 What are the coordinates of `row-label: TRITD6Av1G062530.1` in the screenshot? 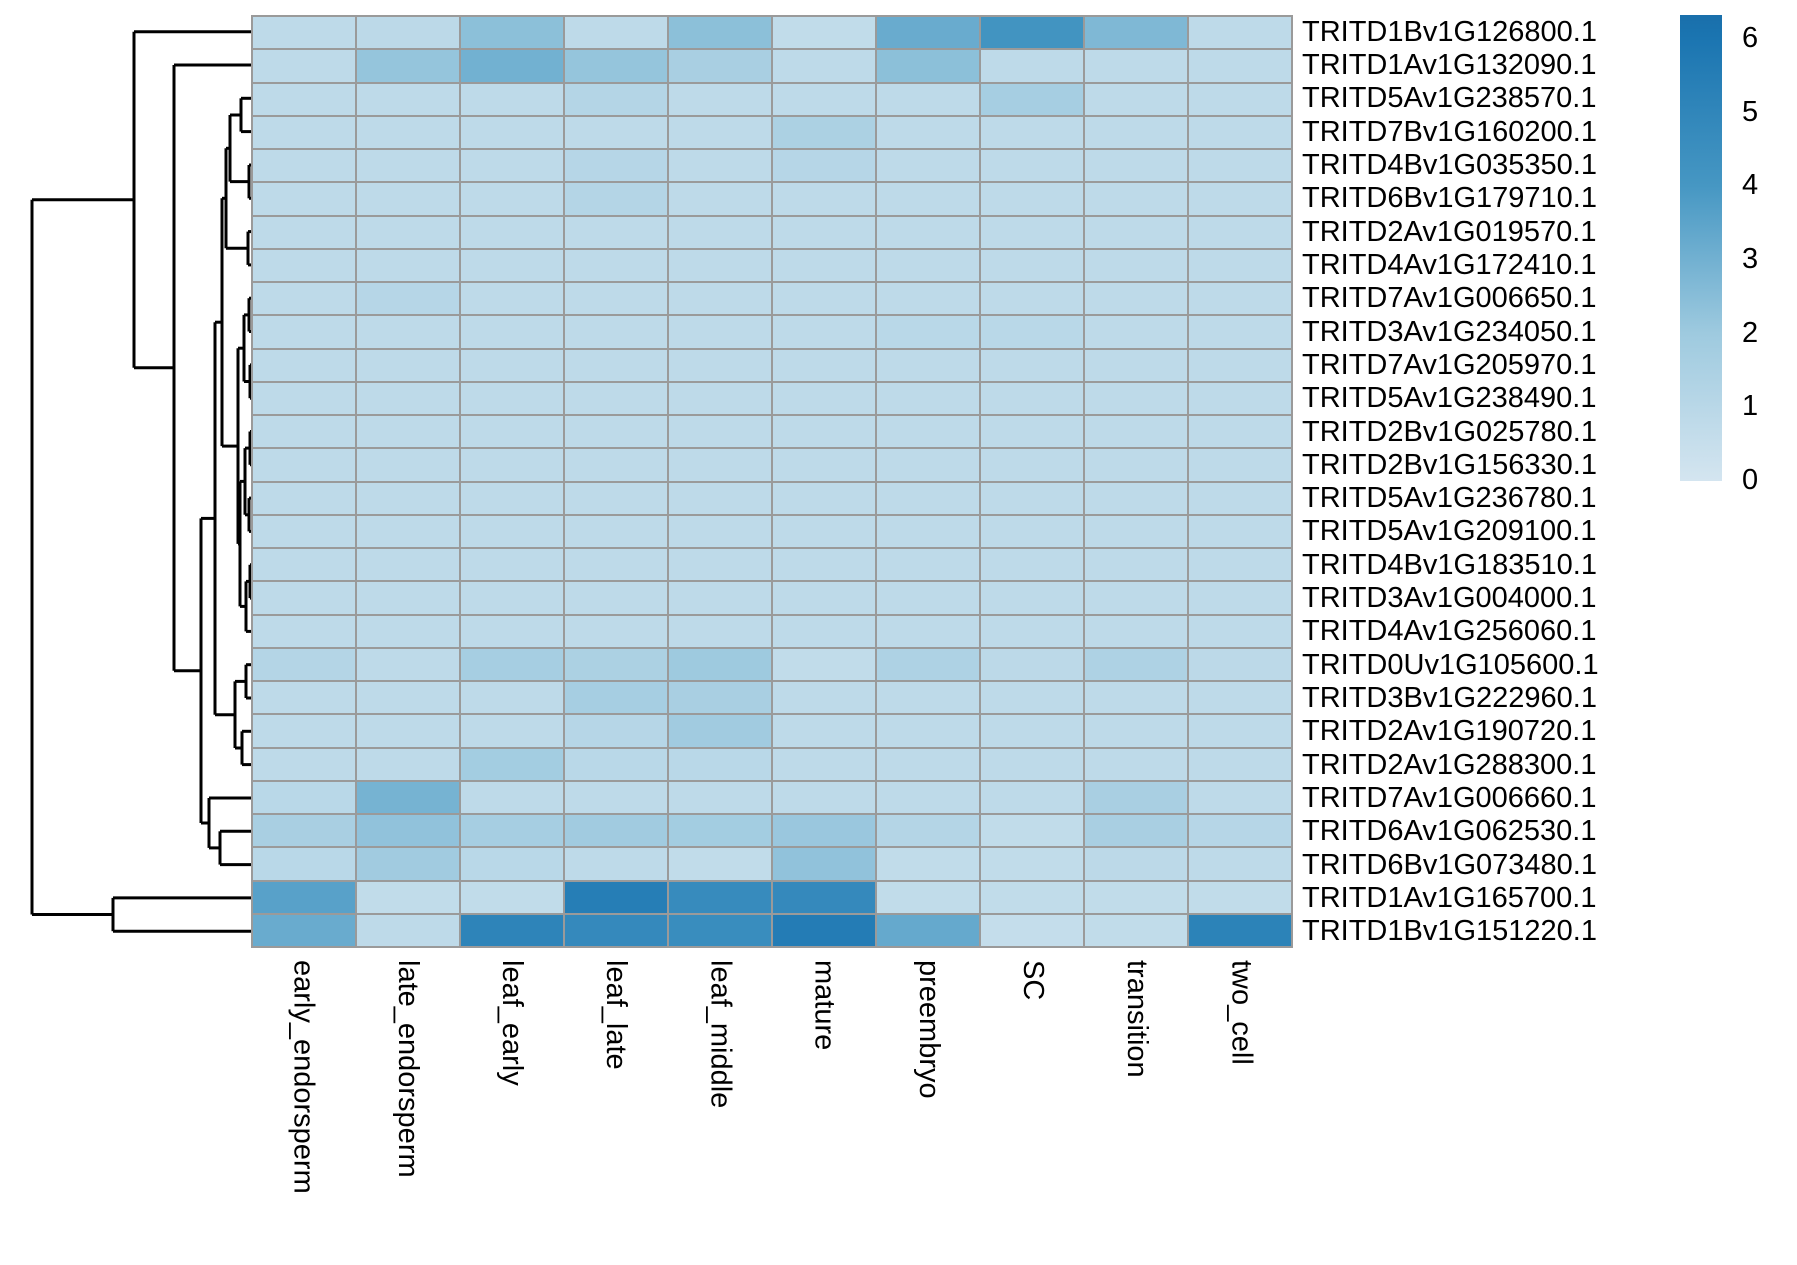 It's located at (1449, 831).